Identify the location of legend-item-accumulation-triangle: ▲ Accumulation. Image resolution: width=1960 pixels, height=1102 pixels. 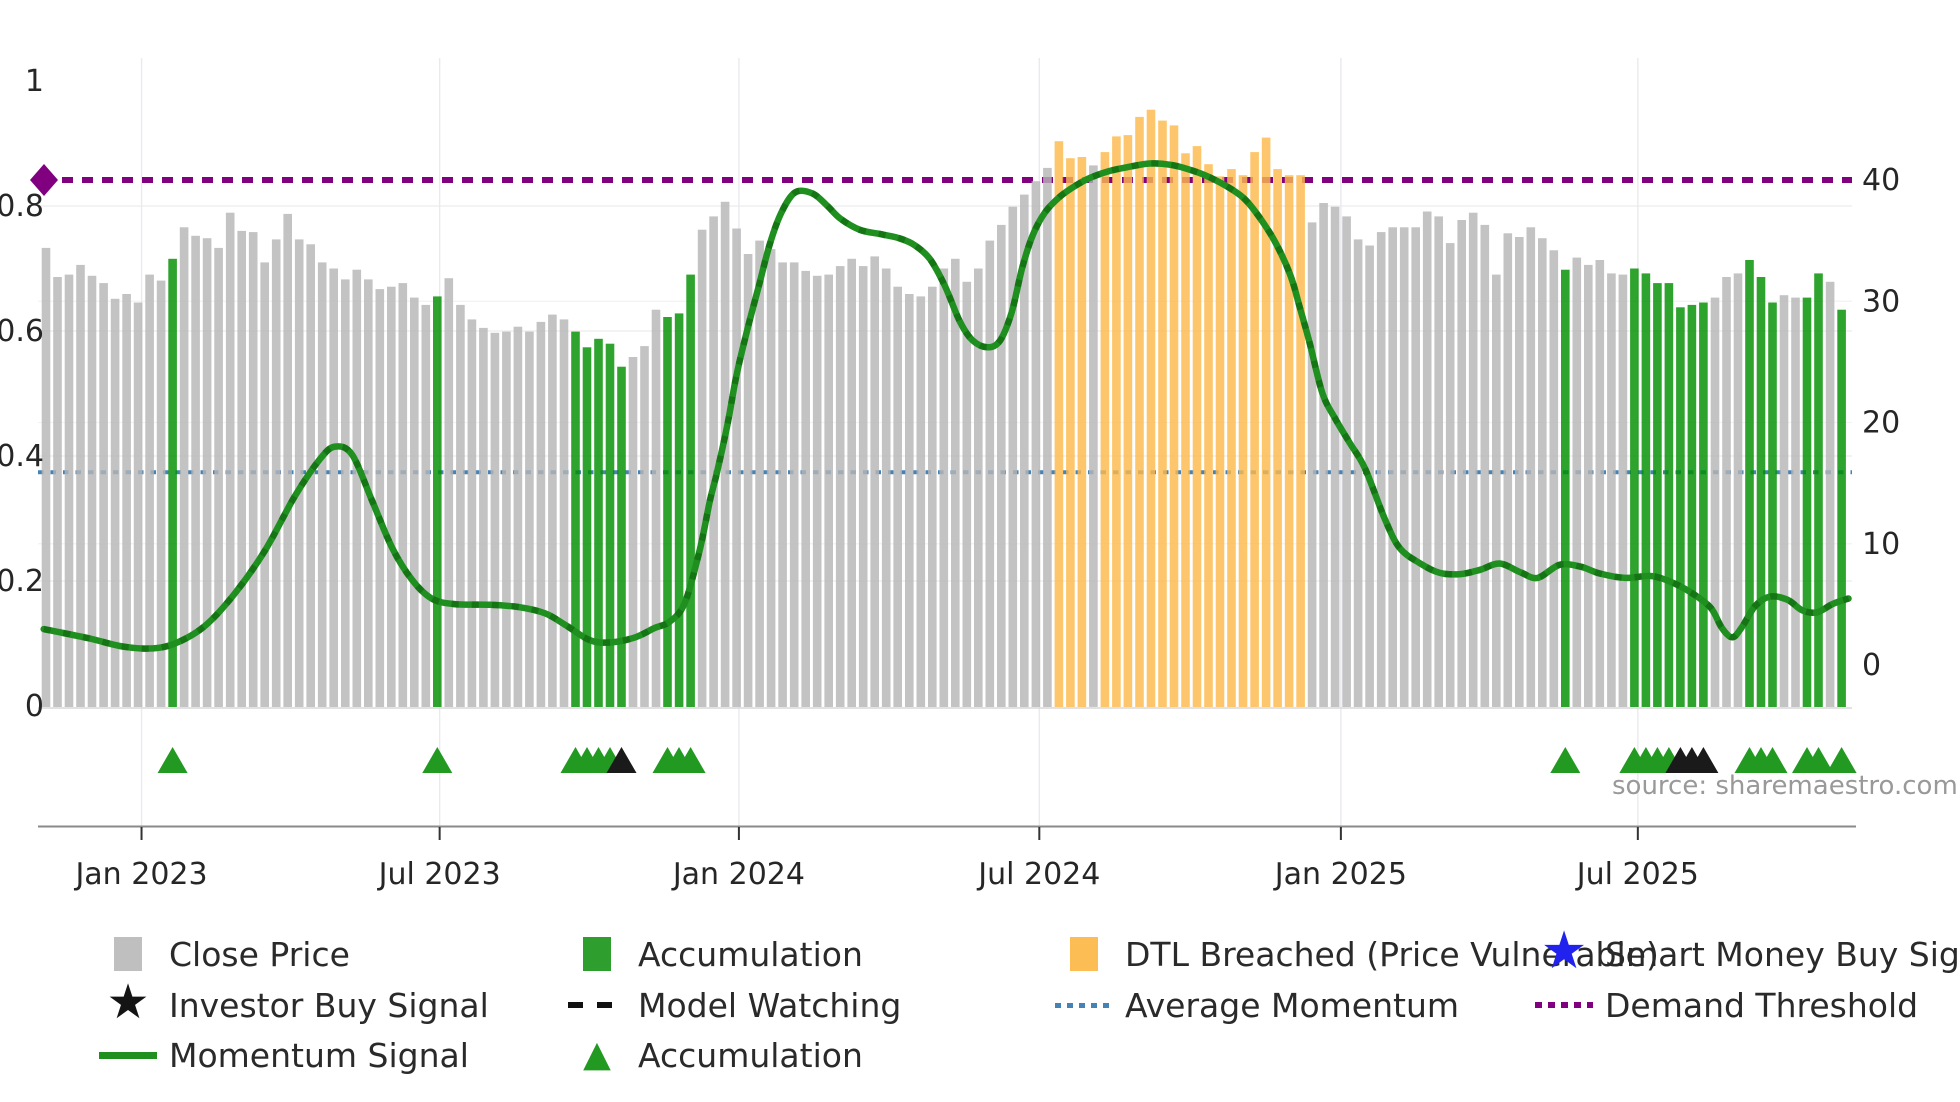
(714, 1055).